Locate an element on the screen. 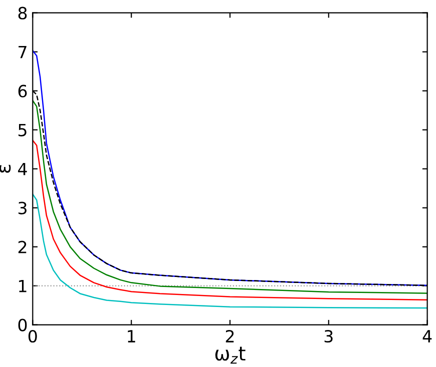 This screenshot has width=436, height=367. x-tick-label: 1 is located at coordinates (132, 336).